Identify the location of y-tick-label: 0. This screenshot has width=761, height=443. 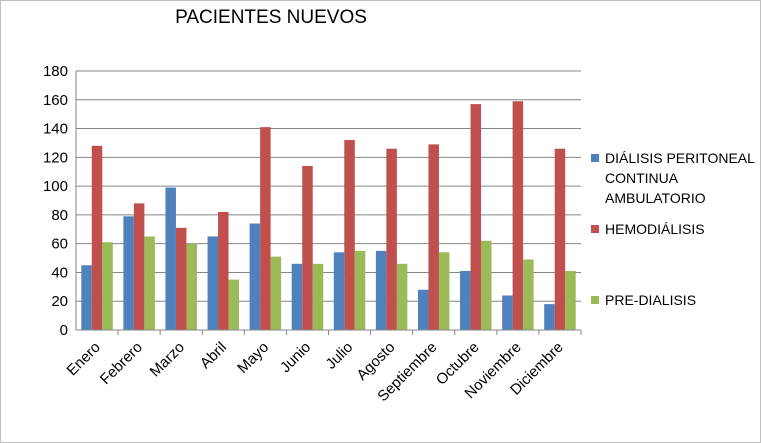
(64, 330).